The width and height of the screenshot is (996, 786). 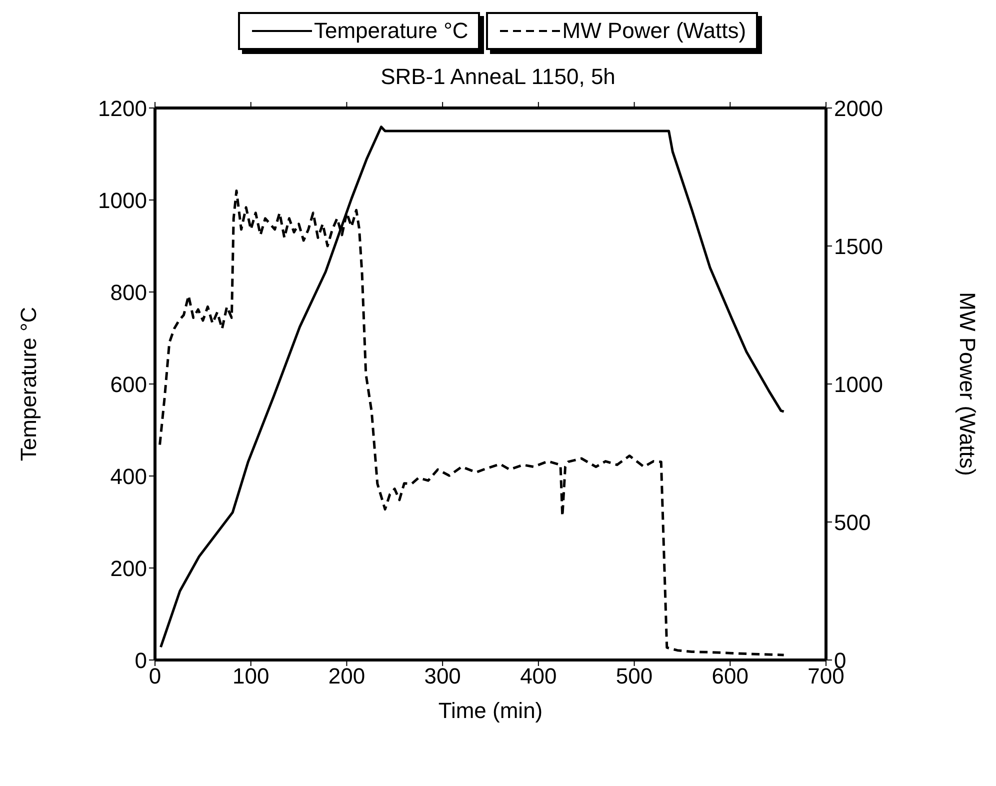 What do you see at coordinates (852, 522) in the screenshot?
I see `y2-tick-label: 500` at bounding box center [852, 522].